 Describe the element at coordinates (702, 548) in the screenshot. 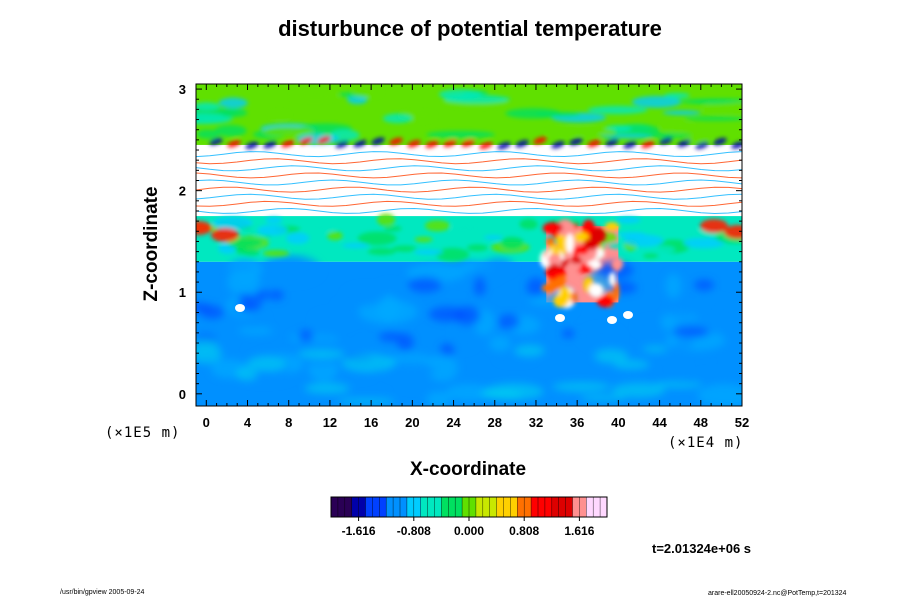

I see `time-label: t=2.01324e+06 s` at that location.